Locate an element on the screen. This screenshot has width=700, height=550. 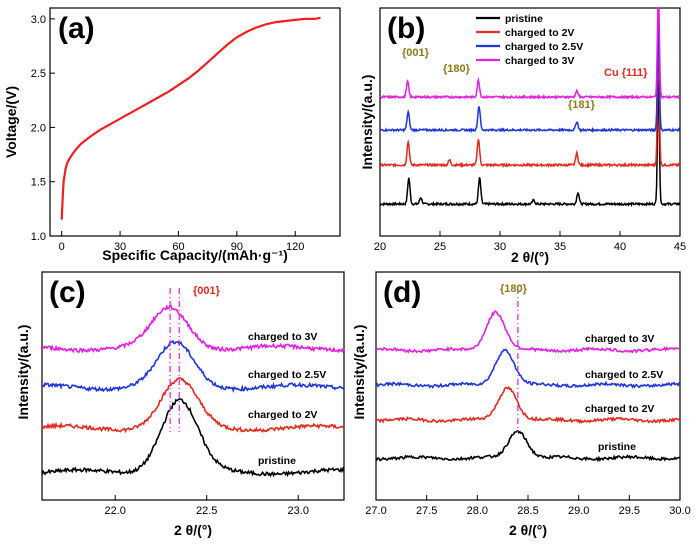
panel-b-xlabel: 2 θ/(°) is located at coordinates (530, 257).